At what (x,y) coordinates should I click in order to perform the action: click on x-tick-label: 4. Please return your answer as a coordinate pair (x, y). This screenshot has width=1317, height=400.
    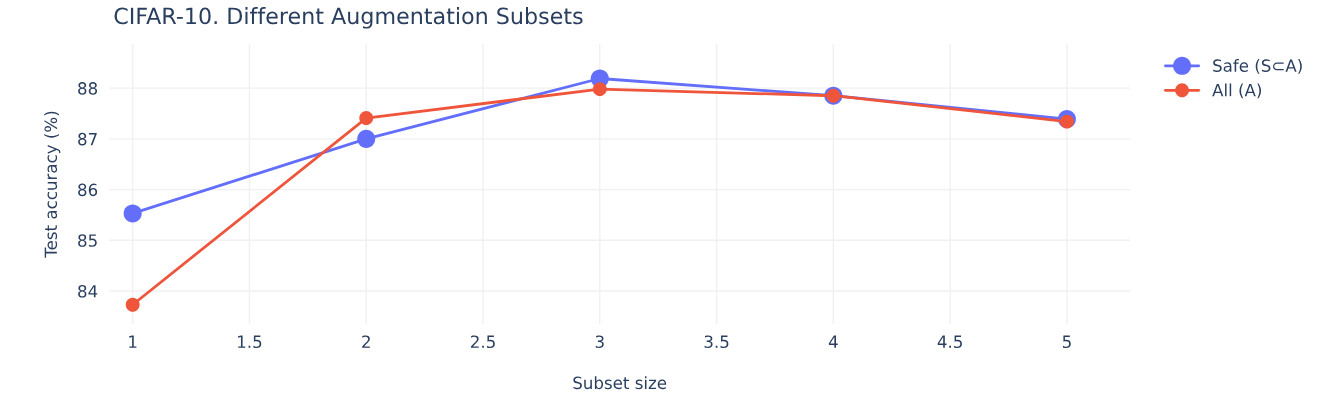
    Looking at the image, I should click on (833, 341).